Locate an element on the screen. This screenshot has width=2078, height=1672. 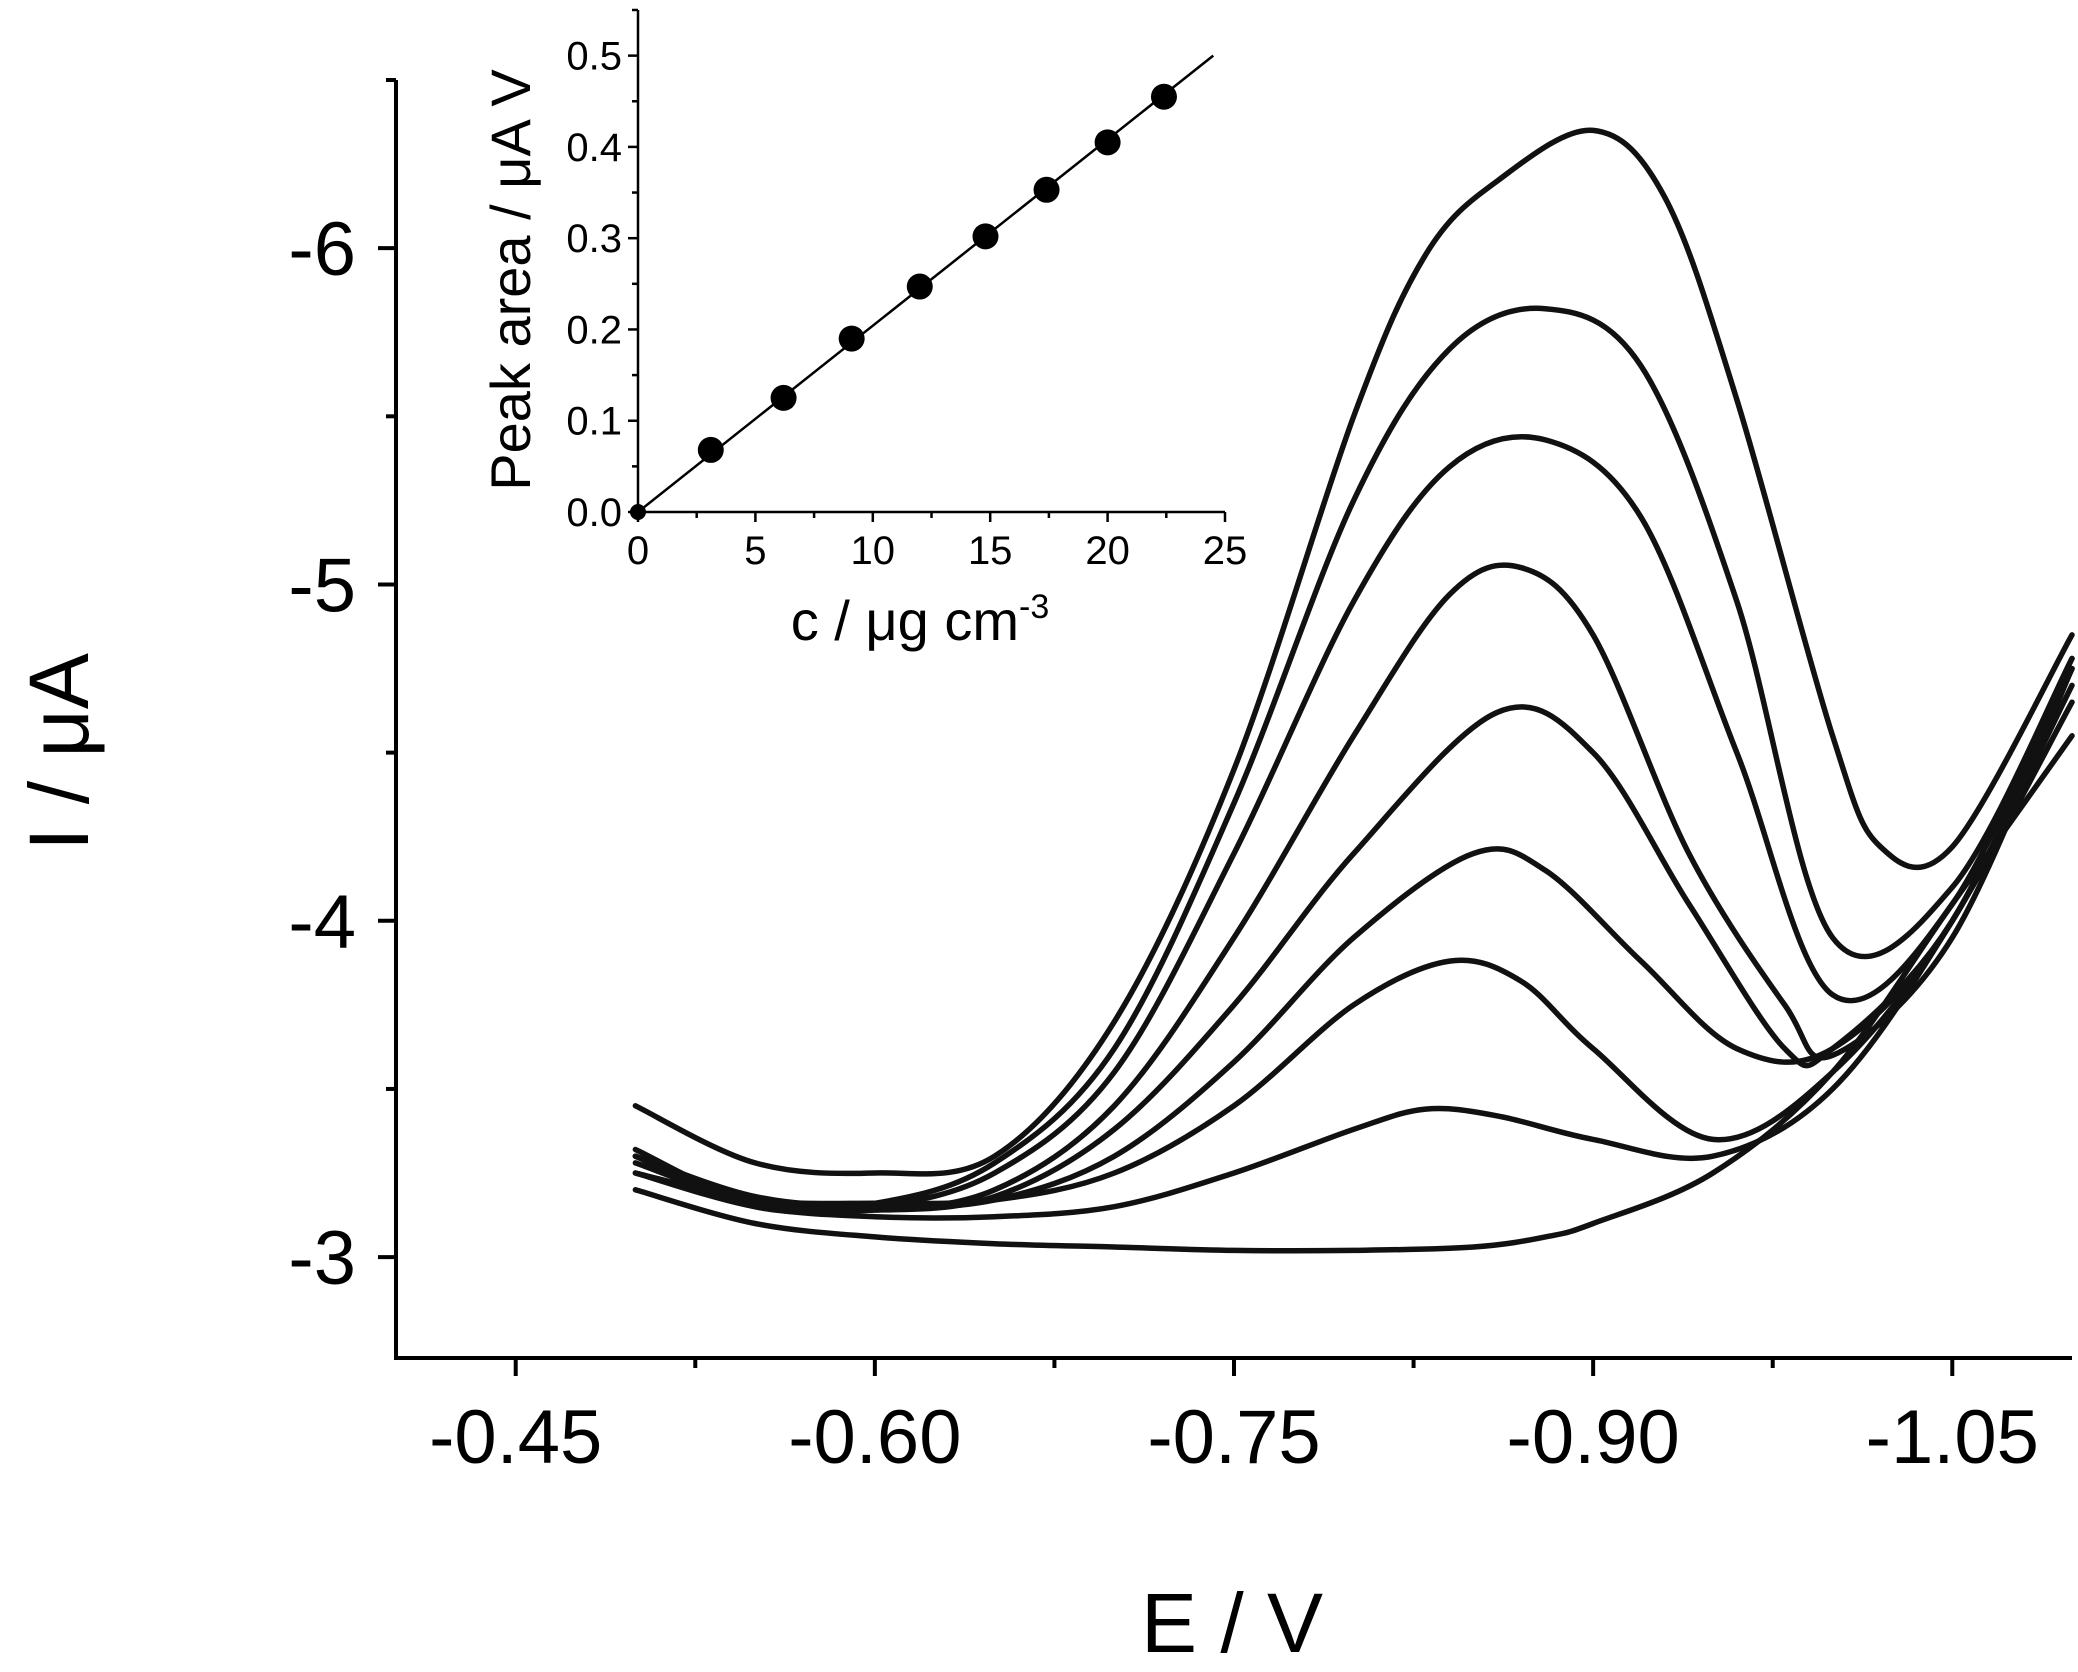
main-x-axis-title: E / V is located at coordinates (1232, 1621).